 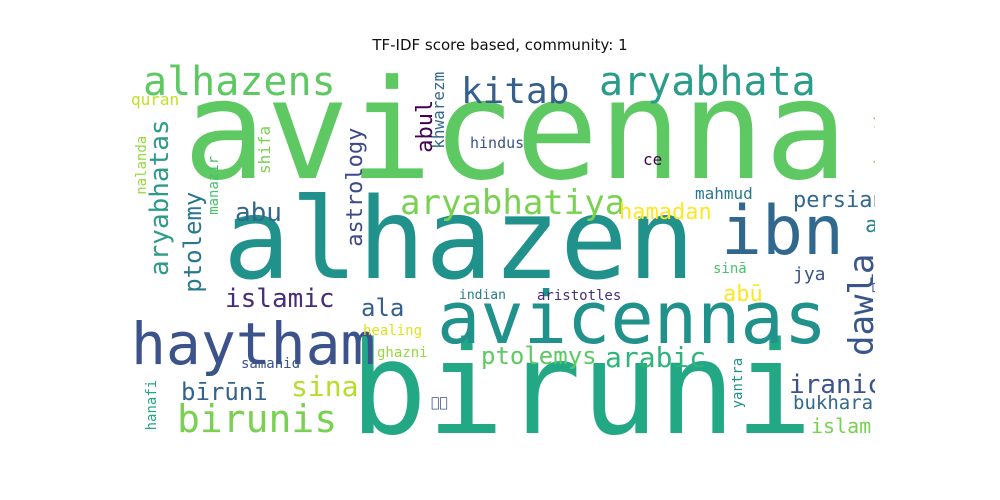 What do you see at coordinates (832, 385) in the screenshot?
I see `word-17: iranica` at bounding box center [832, 385].